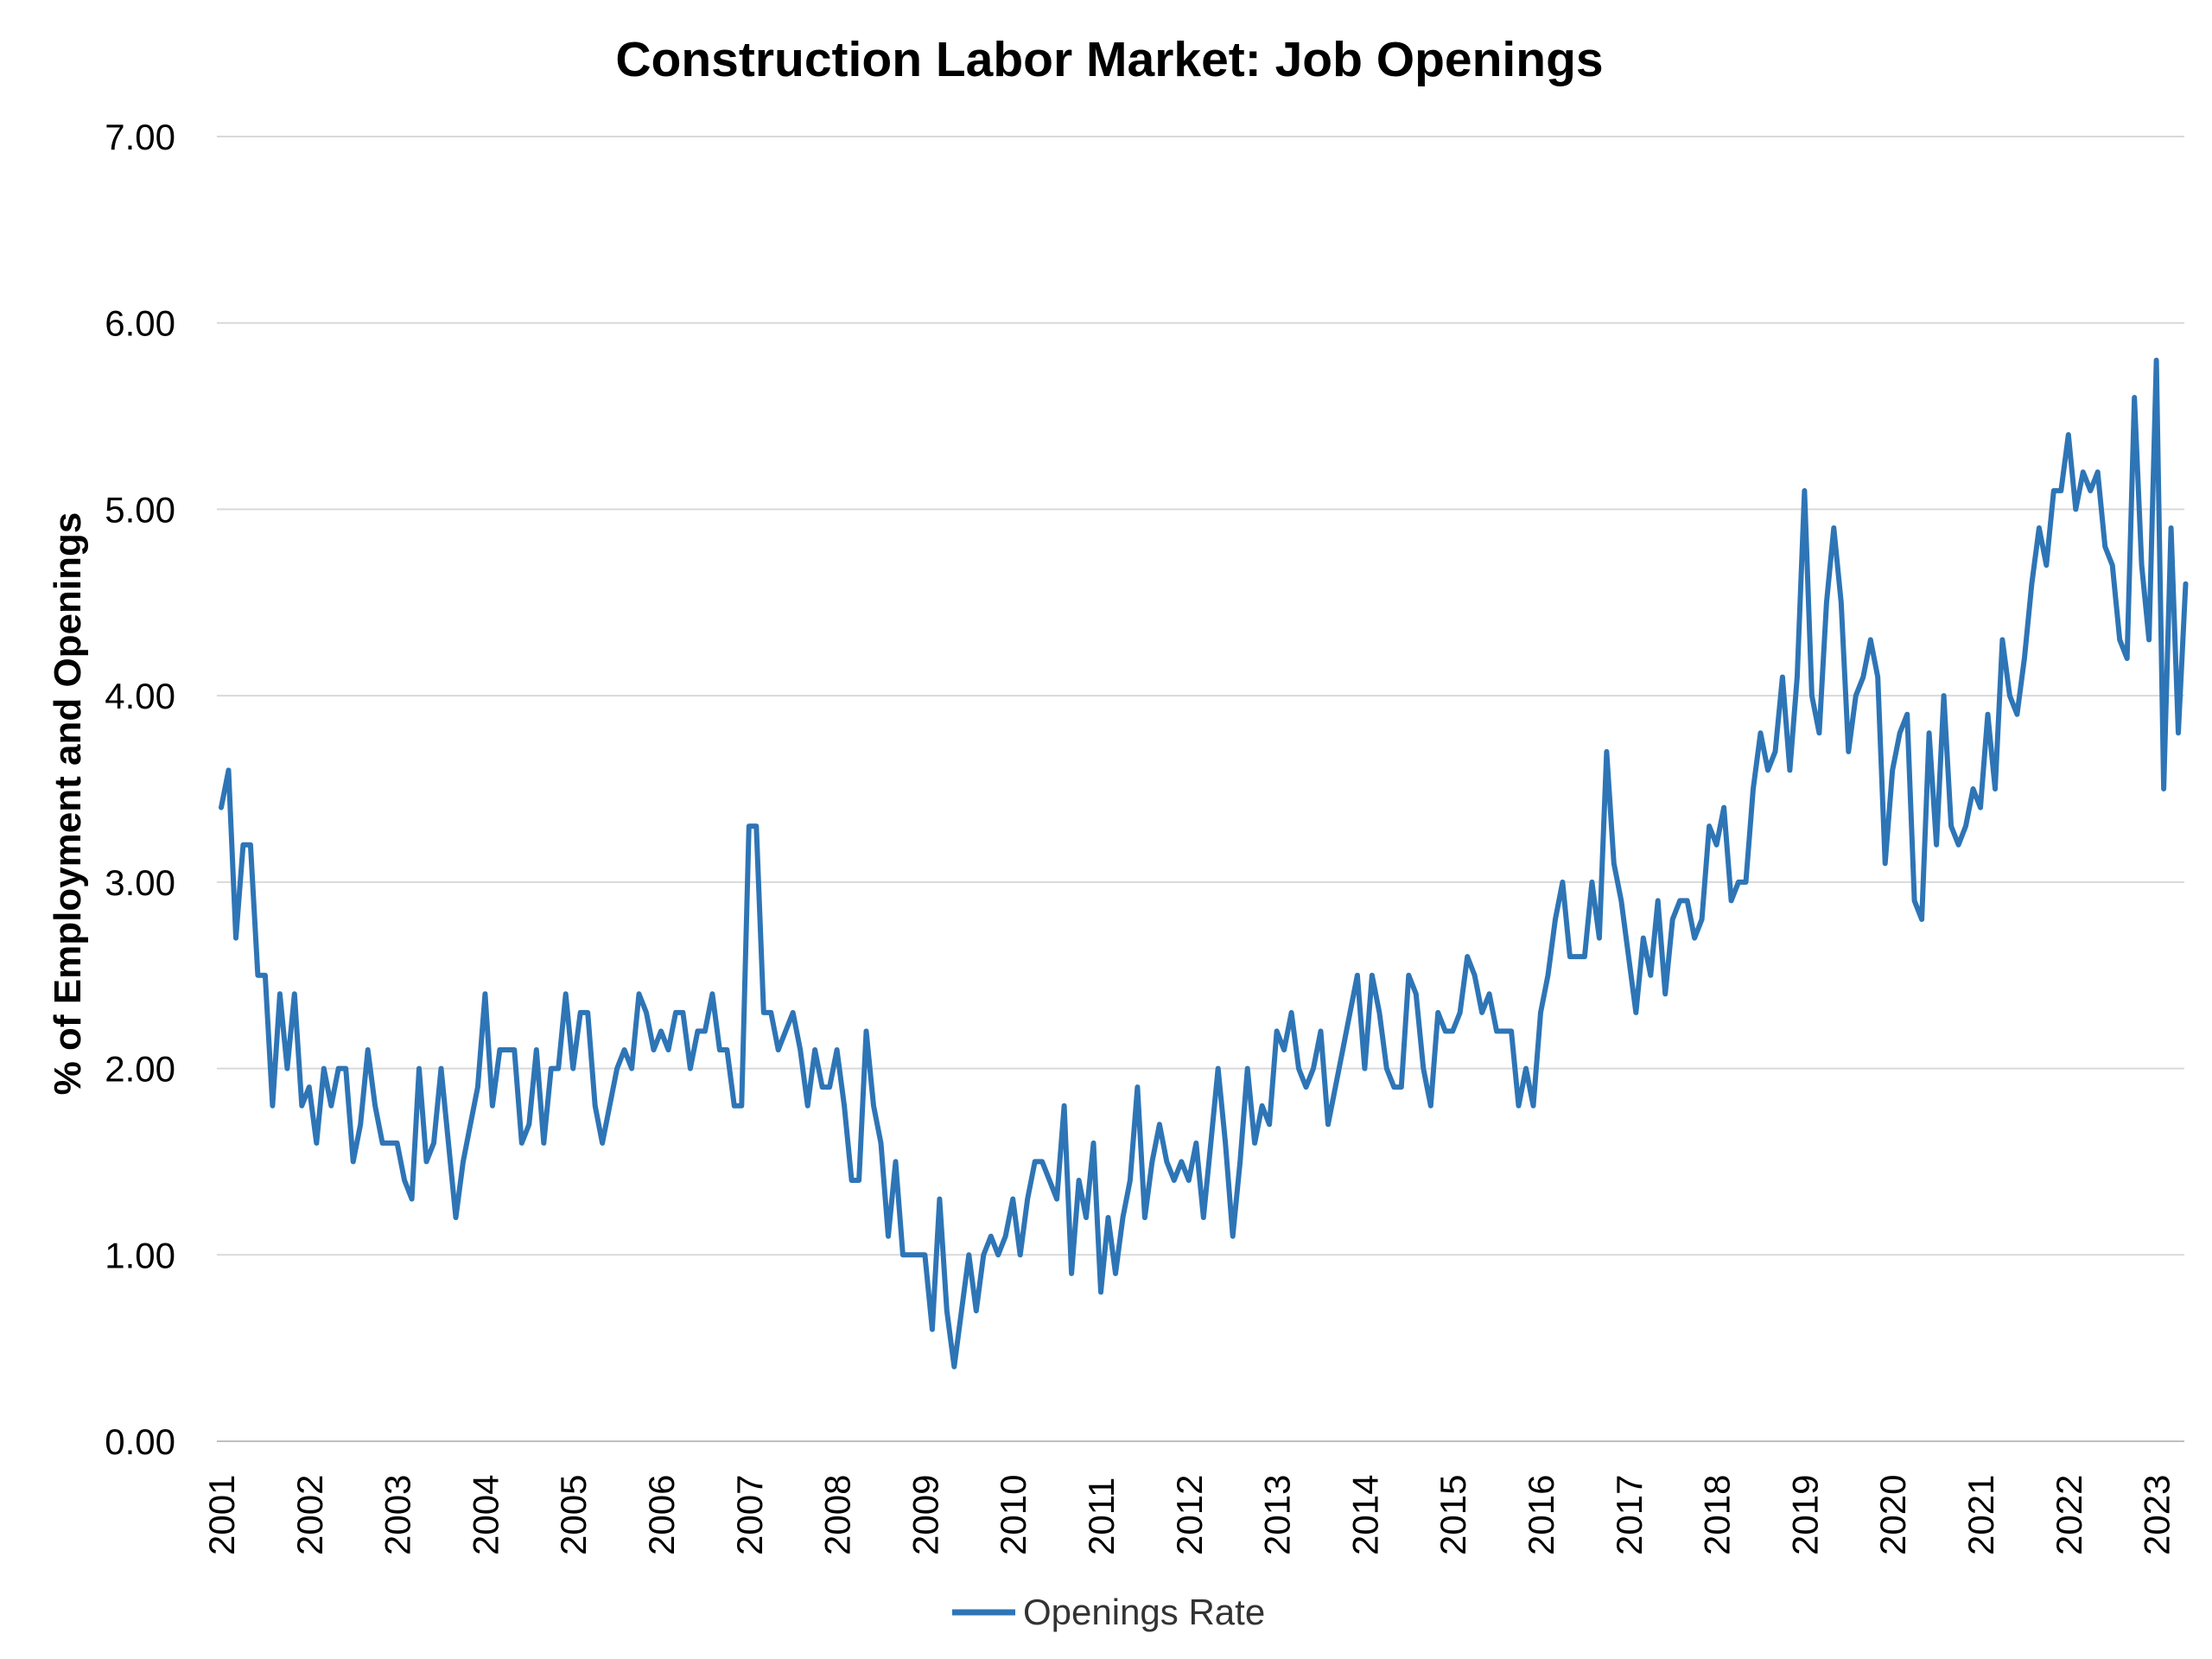 This screenshot has height=1659, width=2212. Describe the element at coordinates (1804, 1515) in the screenshot. I see `x-tick-label: 2019` at that location.